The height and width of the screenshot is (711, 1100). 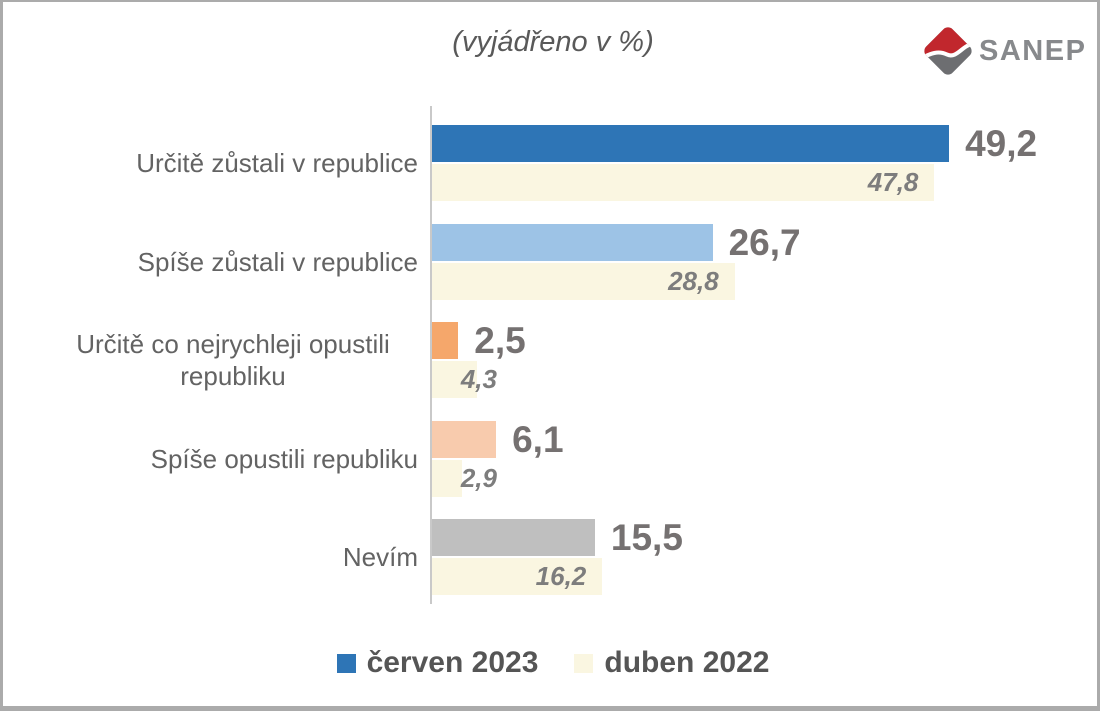 What do you see at coordinates (550, 663) in the screenshot?
I see `legend: červen 2023 duben 2022` at bounding box center [550, 663].